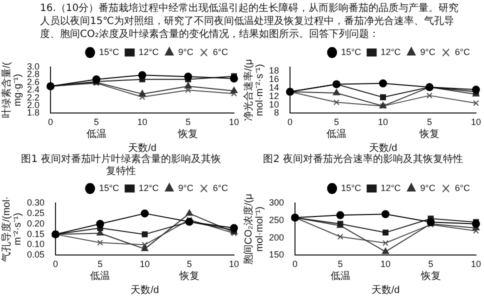 Image resolution: width=484 pixels, height=300 pixels. I want to click on y-tick-label: 0.25, so click(35, 213).